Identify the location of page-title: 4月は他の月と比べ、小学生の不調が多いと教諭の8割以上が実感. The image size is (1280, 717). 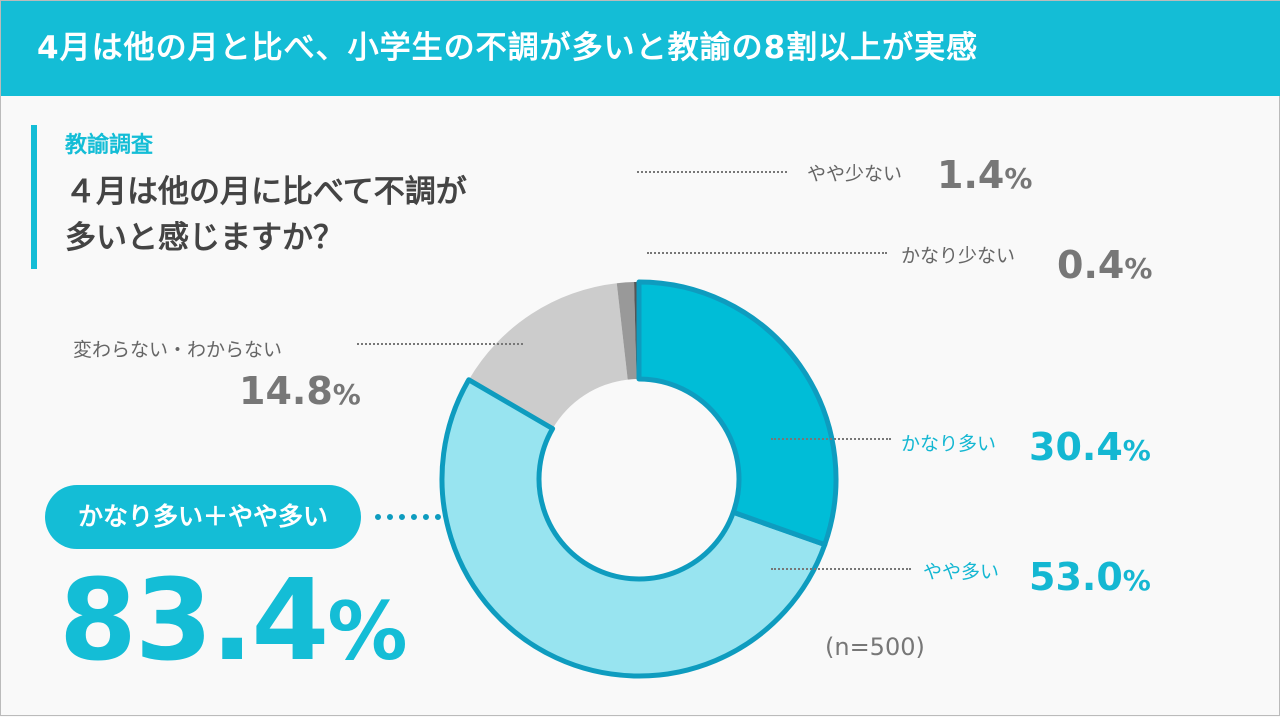
(640, 48).